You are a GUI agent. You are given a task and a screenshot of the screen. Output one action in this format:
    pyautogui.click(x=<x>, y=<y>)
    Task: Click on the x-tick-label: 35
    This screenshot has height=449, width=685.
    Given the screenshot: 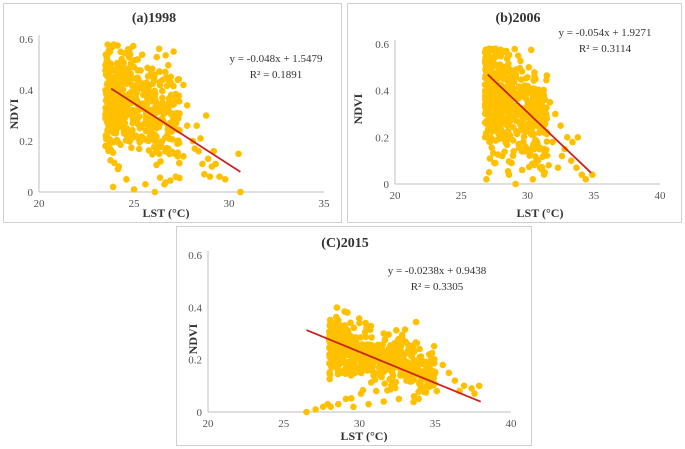 What is the action you would take?
    pyautogui.click(x=436, y=424)
    